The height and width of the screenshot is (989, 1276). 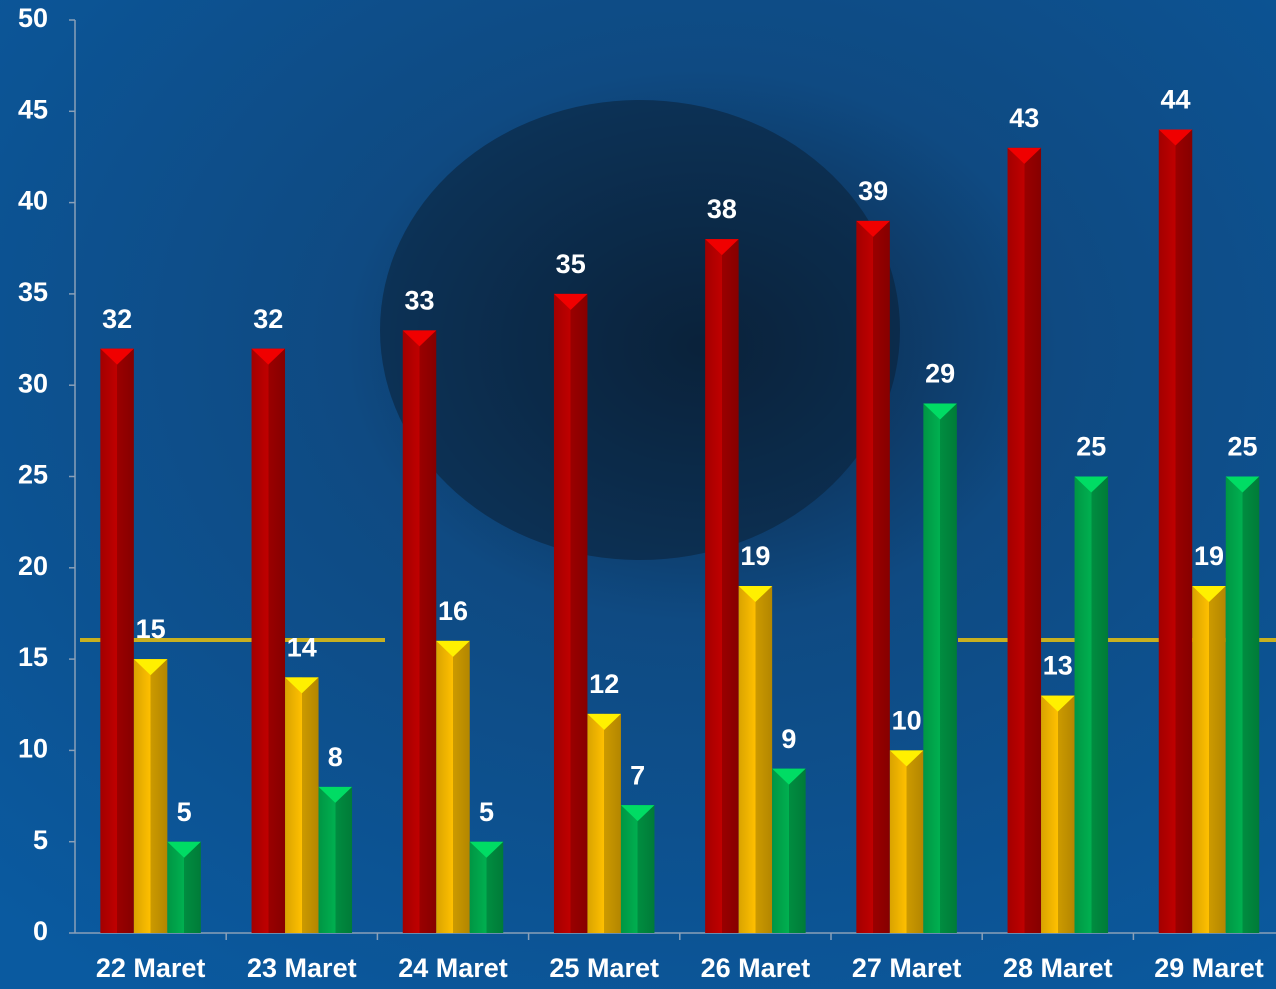 I want to click on value-label: 29, so click(x=940, y=374).